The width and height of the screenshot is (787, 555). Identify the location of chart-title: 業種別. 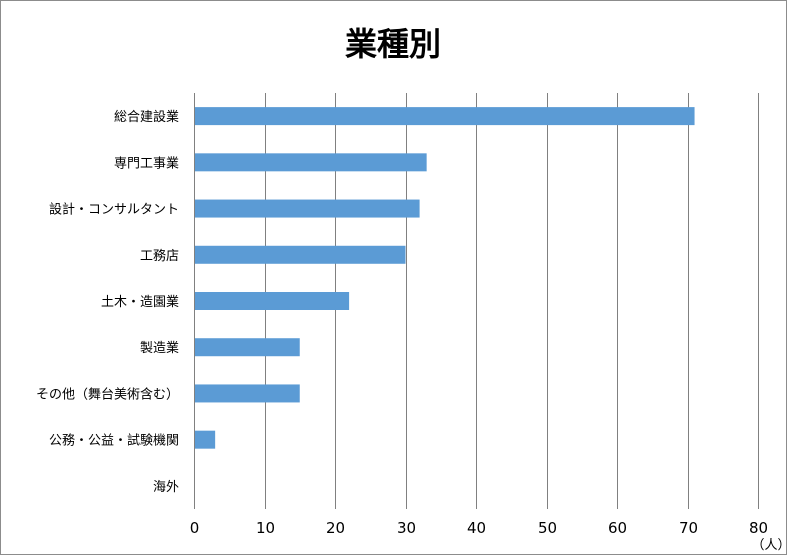
(393, 44).